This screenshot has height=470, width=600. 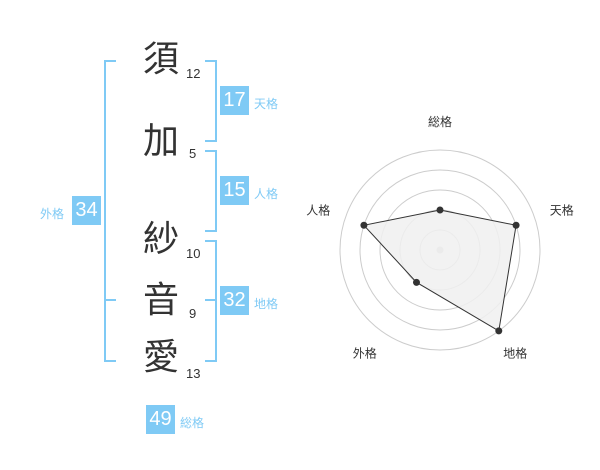 What do you see at coordinates (110, 211) in the screenshot?
I see `gaikaku-bracket` at bounding box center [110, 211].